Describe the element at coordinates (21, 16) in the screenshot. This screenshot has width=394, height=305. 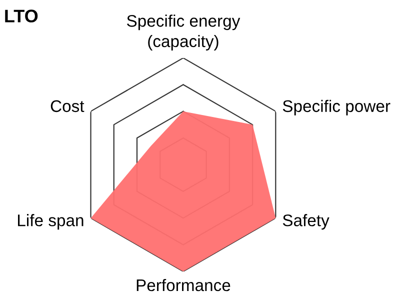
I see `chart-title: LTO` at that location.